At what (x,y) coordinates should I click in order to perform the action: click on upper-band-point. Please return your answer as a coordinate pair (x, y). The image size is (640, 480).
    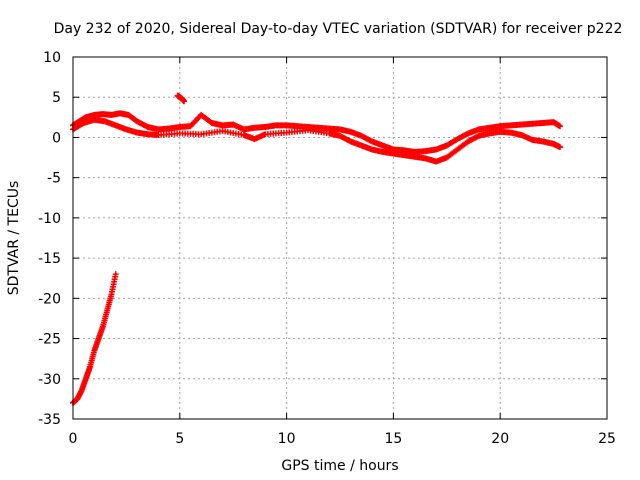
    Looking at the image, I should click on (560, 126).